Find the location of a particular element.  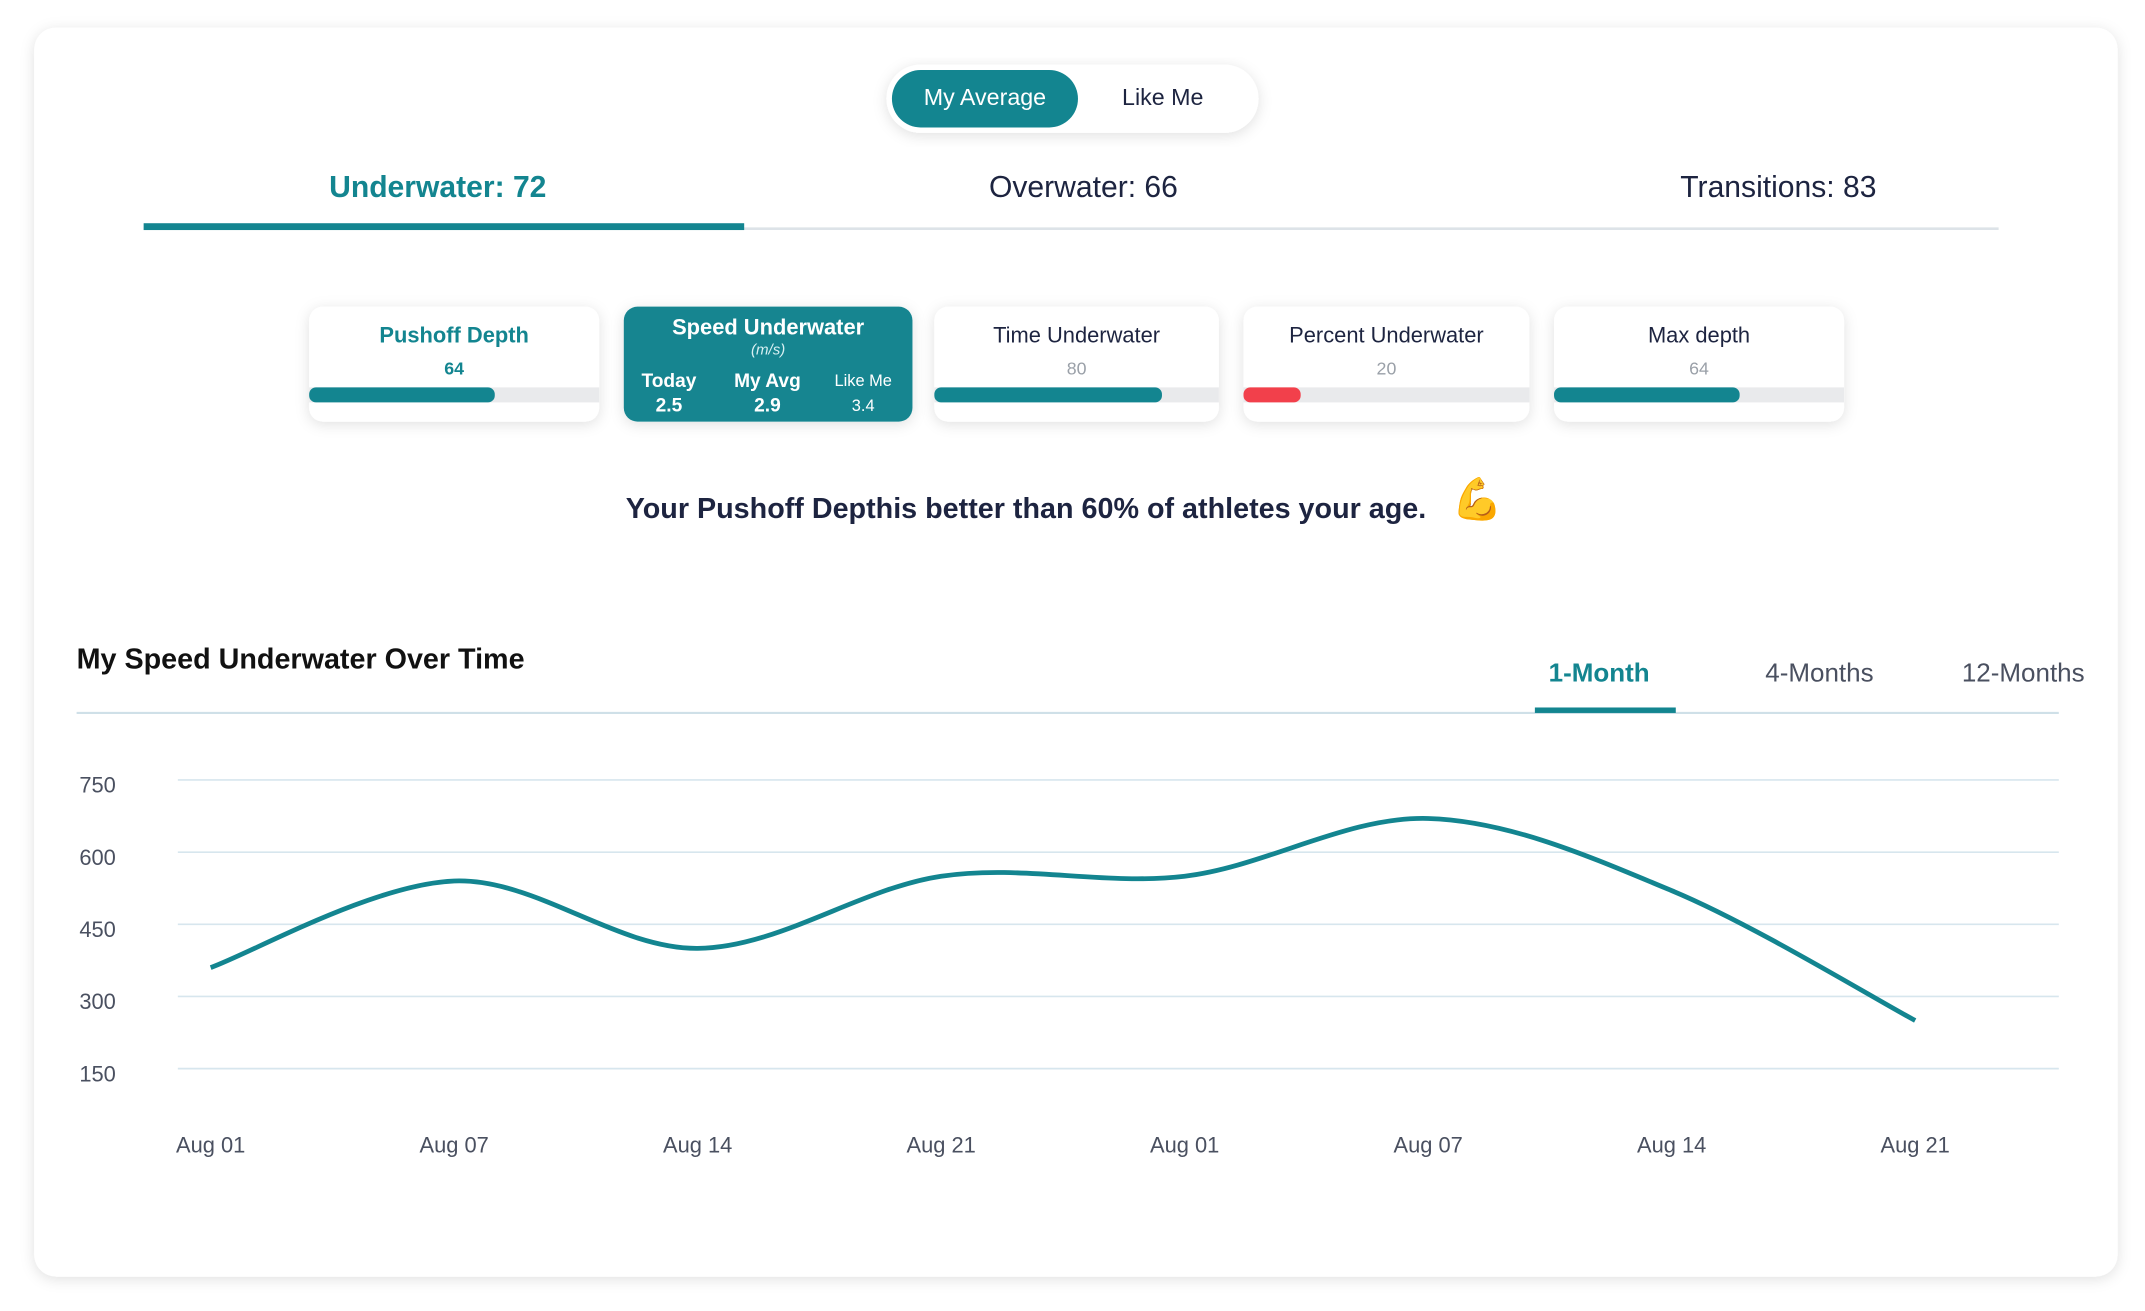

card-title: Time Underwater is located at coordinates (1076, 335).